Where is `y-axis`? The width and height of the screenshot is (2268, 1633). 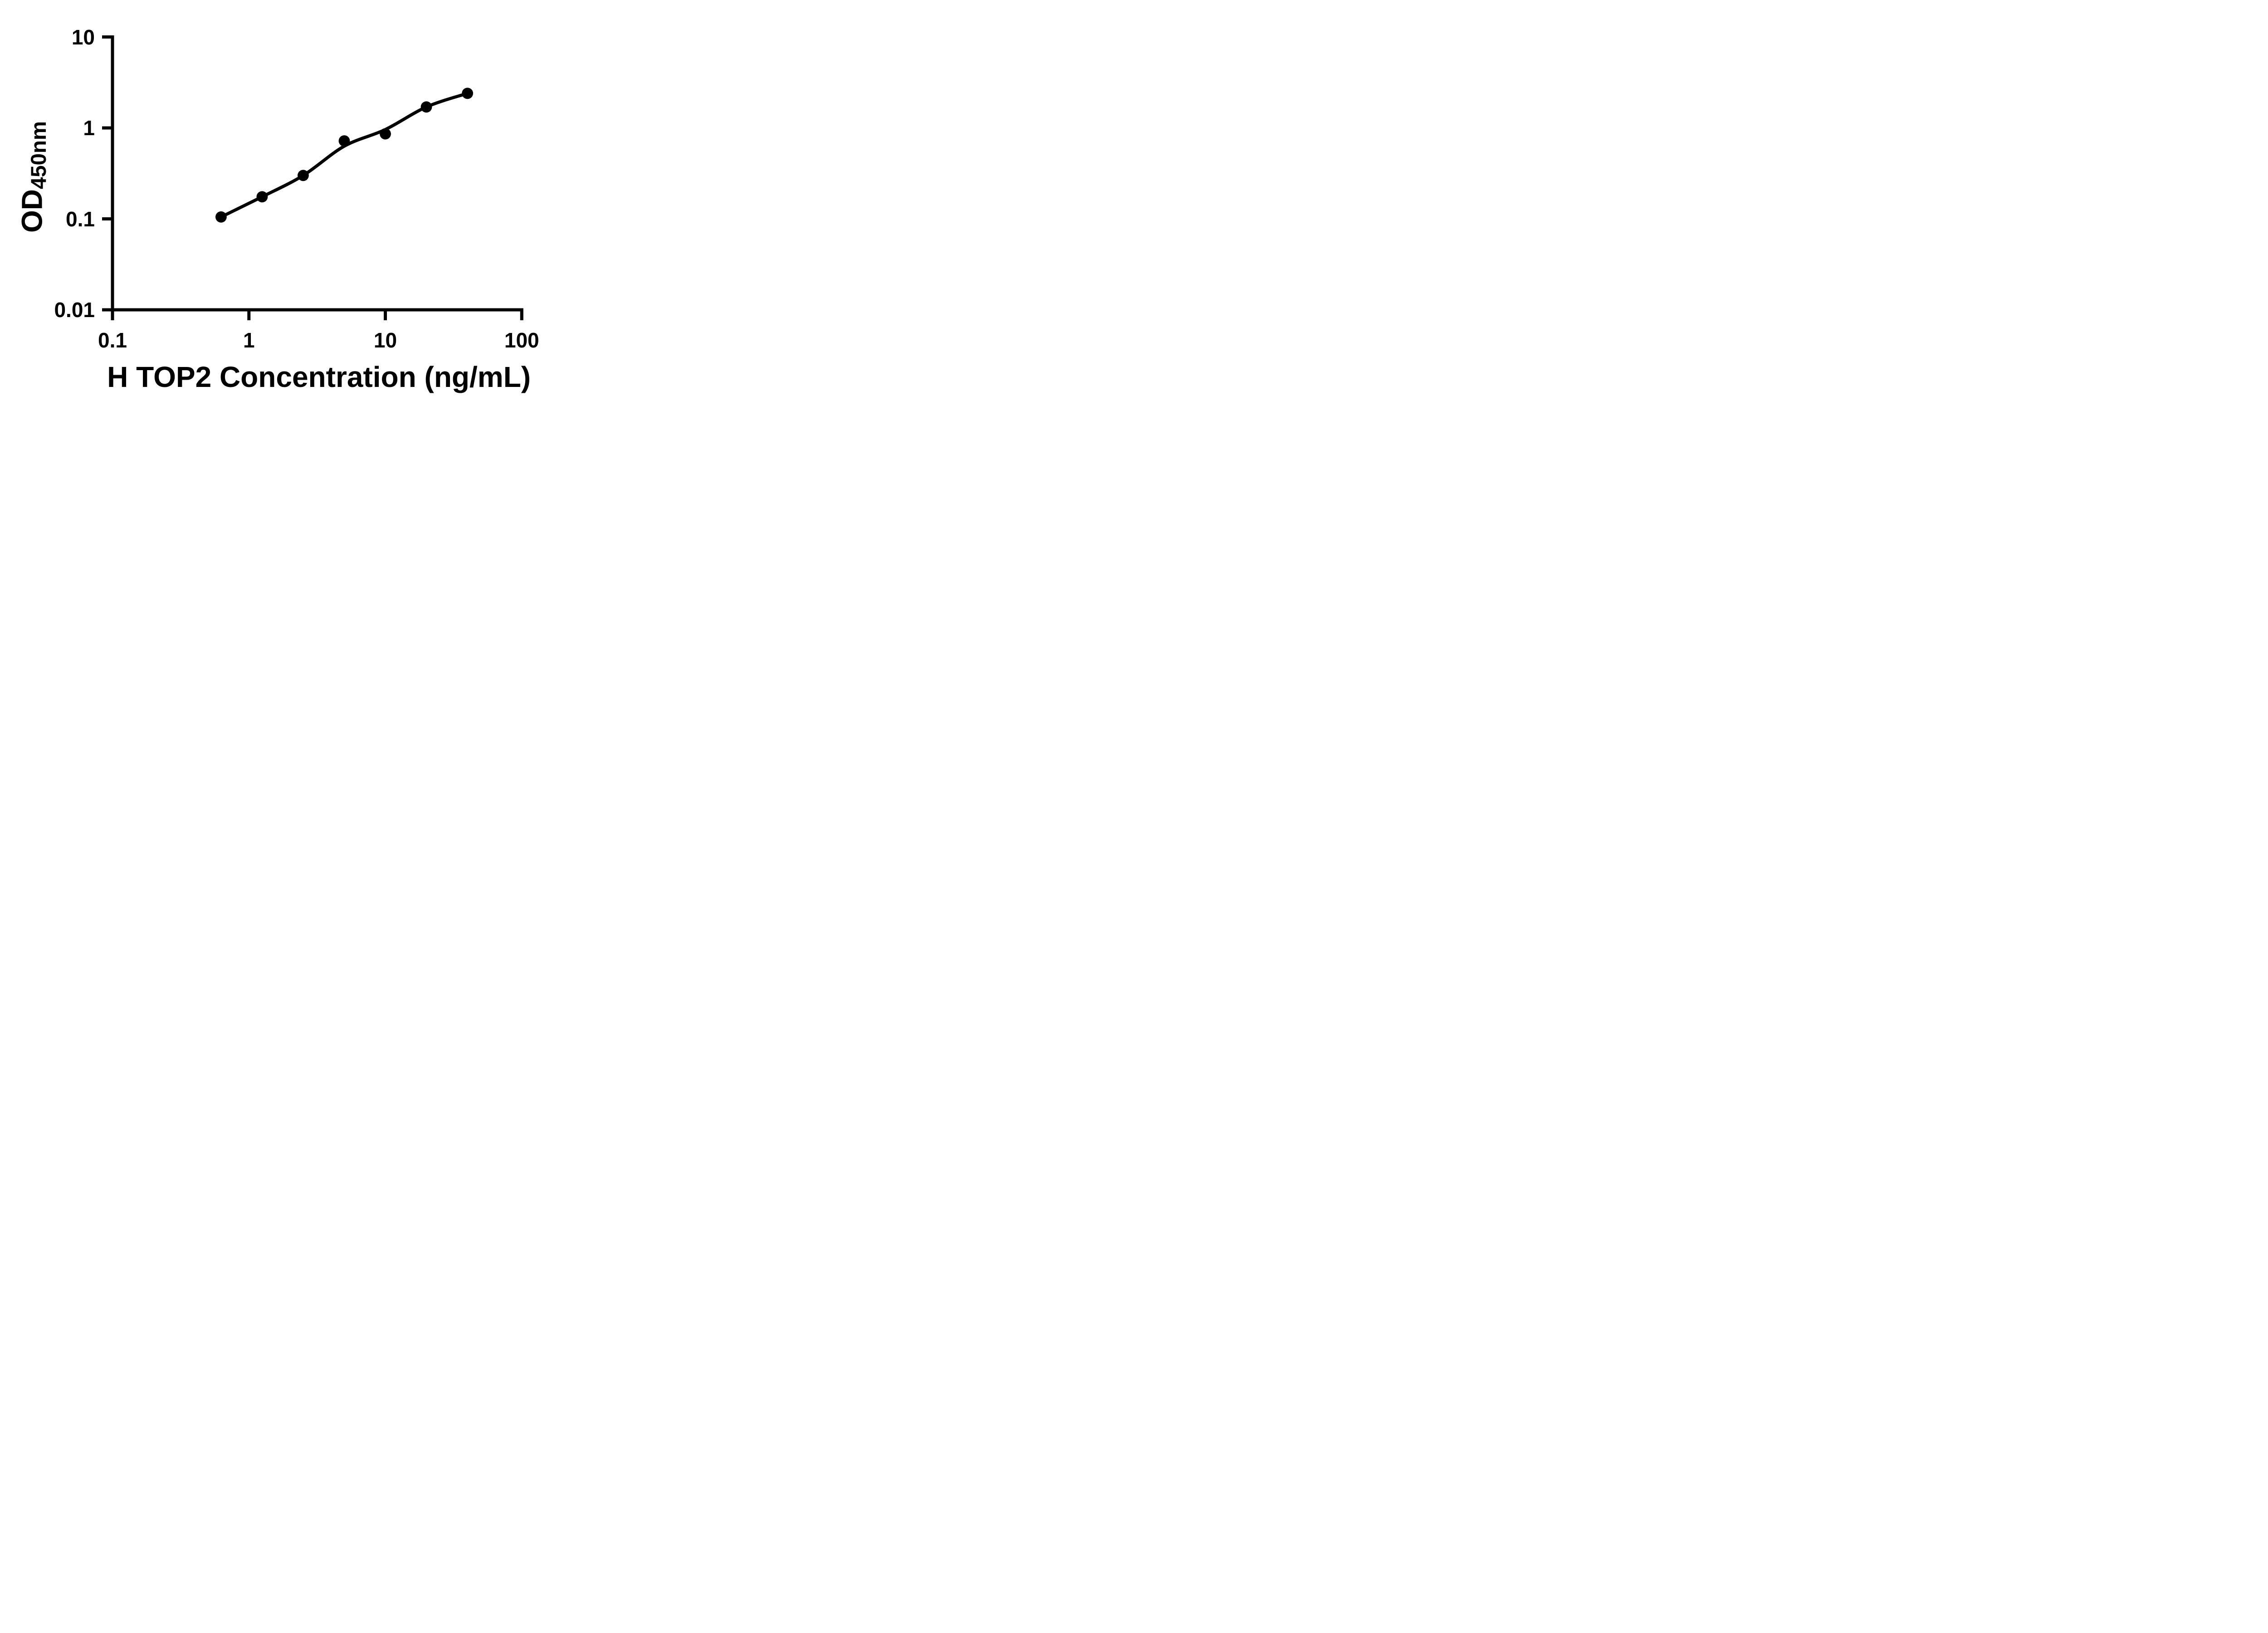 y-axis is located at coordinates (108, 177).